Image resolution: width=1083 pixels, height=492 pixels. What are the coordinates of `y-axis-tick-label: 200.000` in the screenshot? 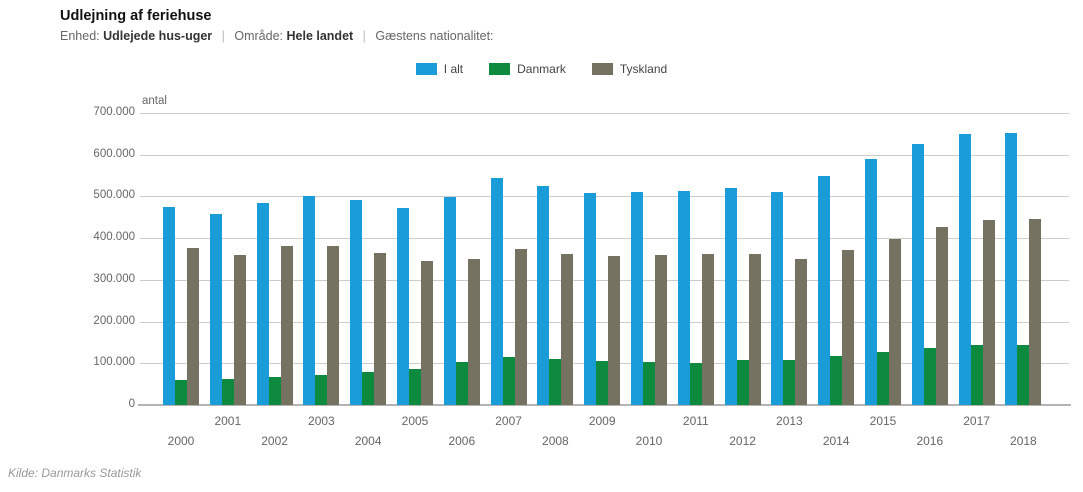 It's located at (114, 320).